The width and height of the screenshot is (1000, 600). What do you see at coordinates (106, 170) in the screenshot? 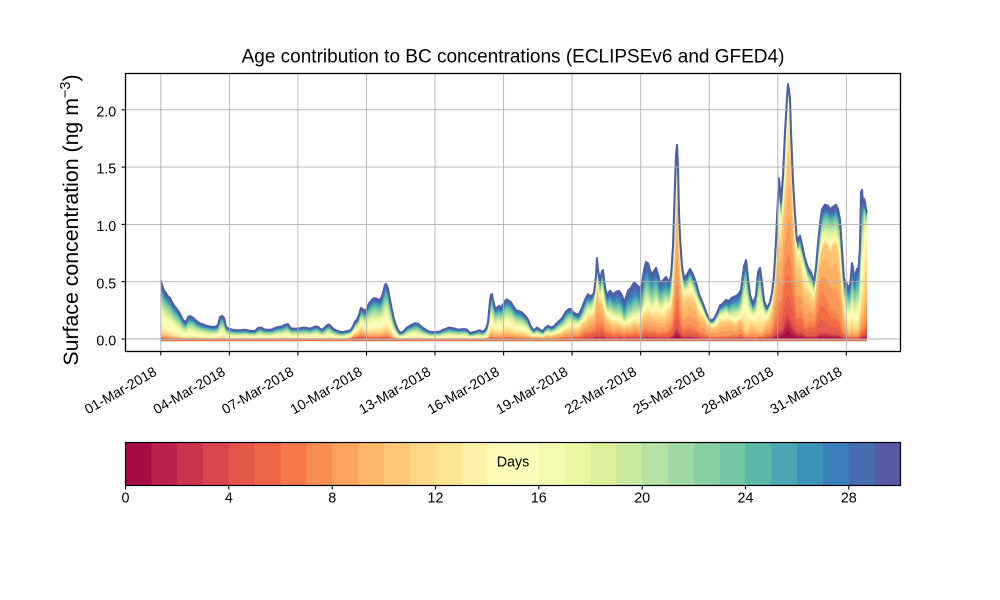
I see `svg-text: 1.5` at bounding box center [106, 170].